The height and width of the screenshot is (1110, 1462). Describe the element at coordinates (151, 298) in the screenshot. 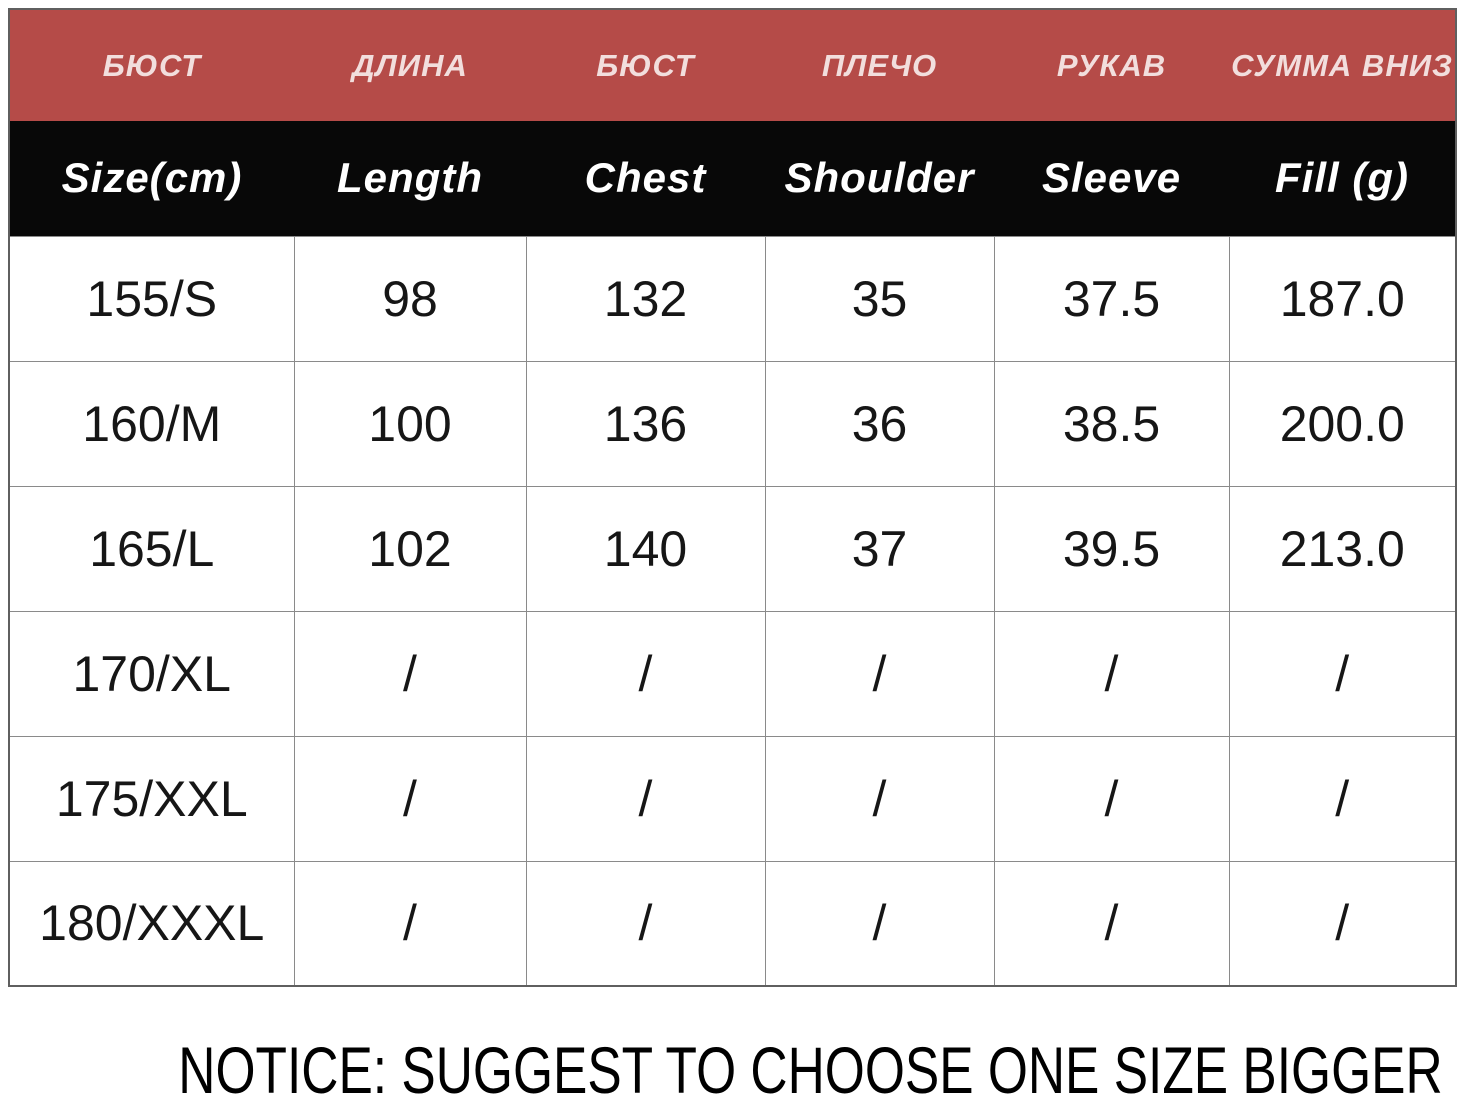

I see `size-cell: 155/S` at that location.